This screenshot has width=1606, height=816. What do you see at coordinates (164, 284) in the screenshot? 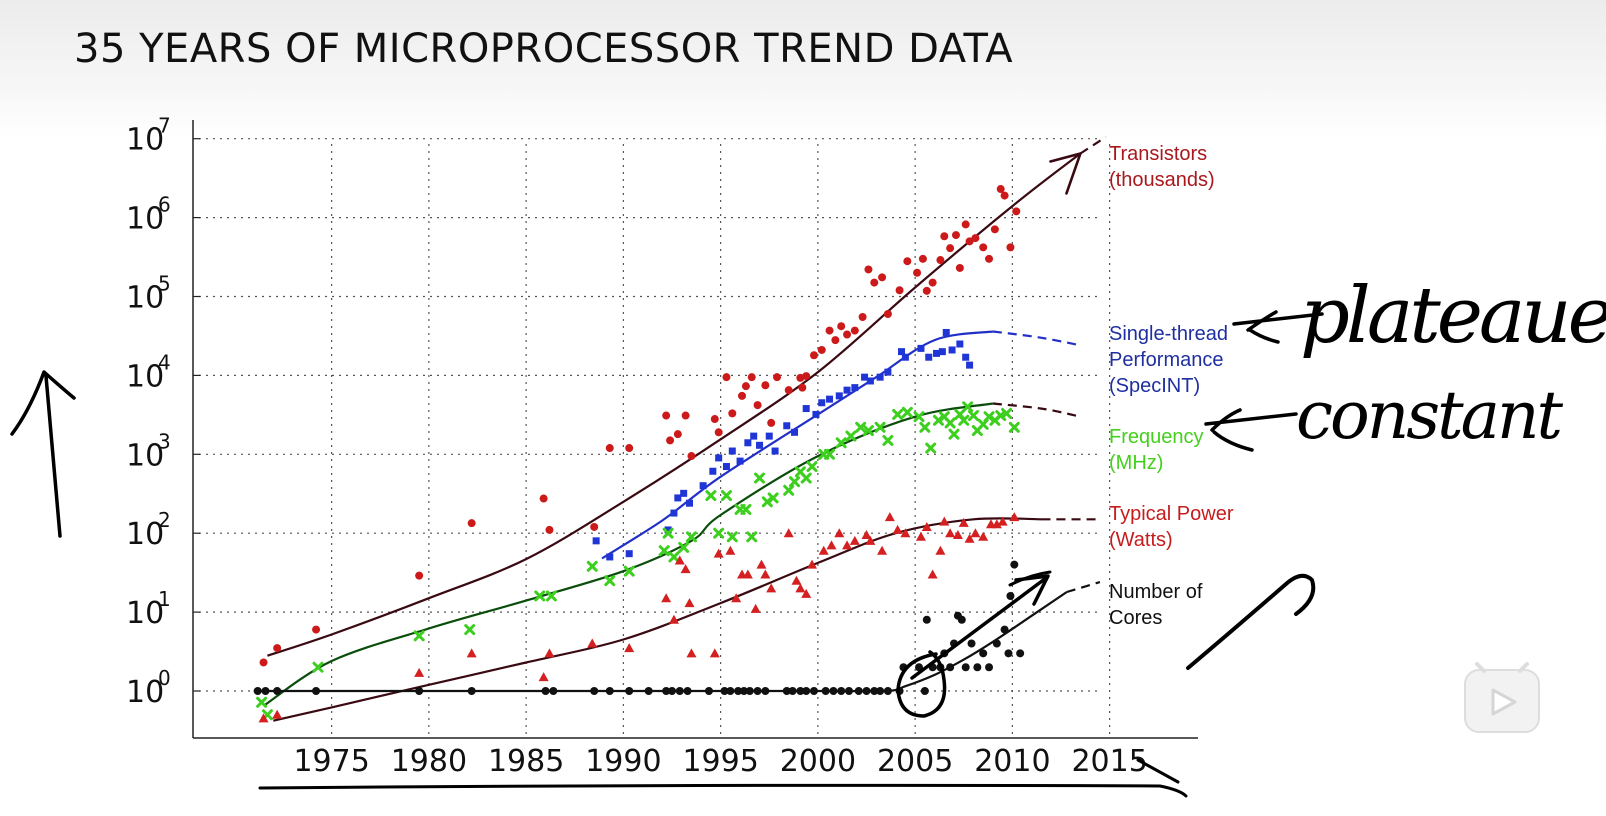
I see `y-tick-exponent: 5` at bounding box center [164, 284].